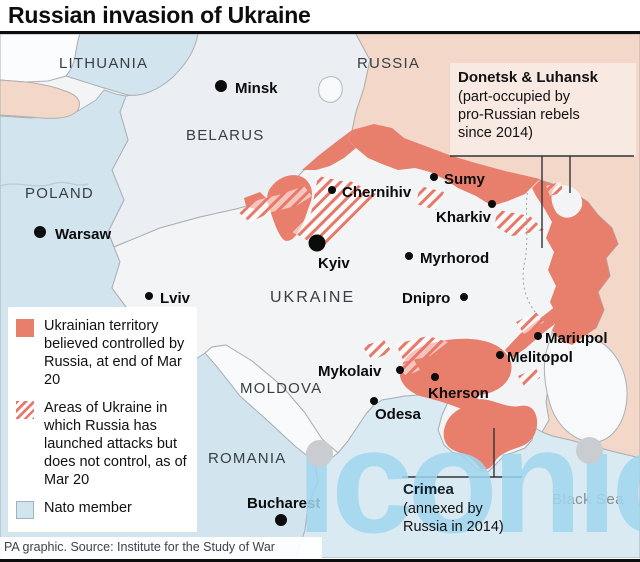  Describe the element at coordinates (330, 89) in the screenshot. I see `lake-shape` at that location.